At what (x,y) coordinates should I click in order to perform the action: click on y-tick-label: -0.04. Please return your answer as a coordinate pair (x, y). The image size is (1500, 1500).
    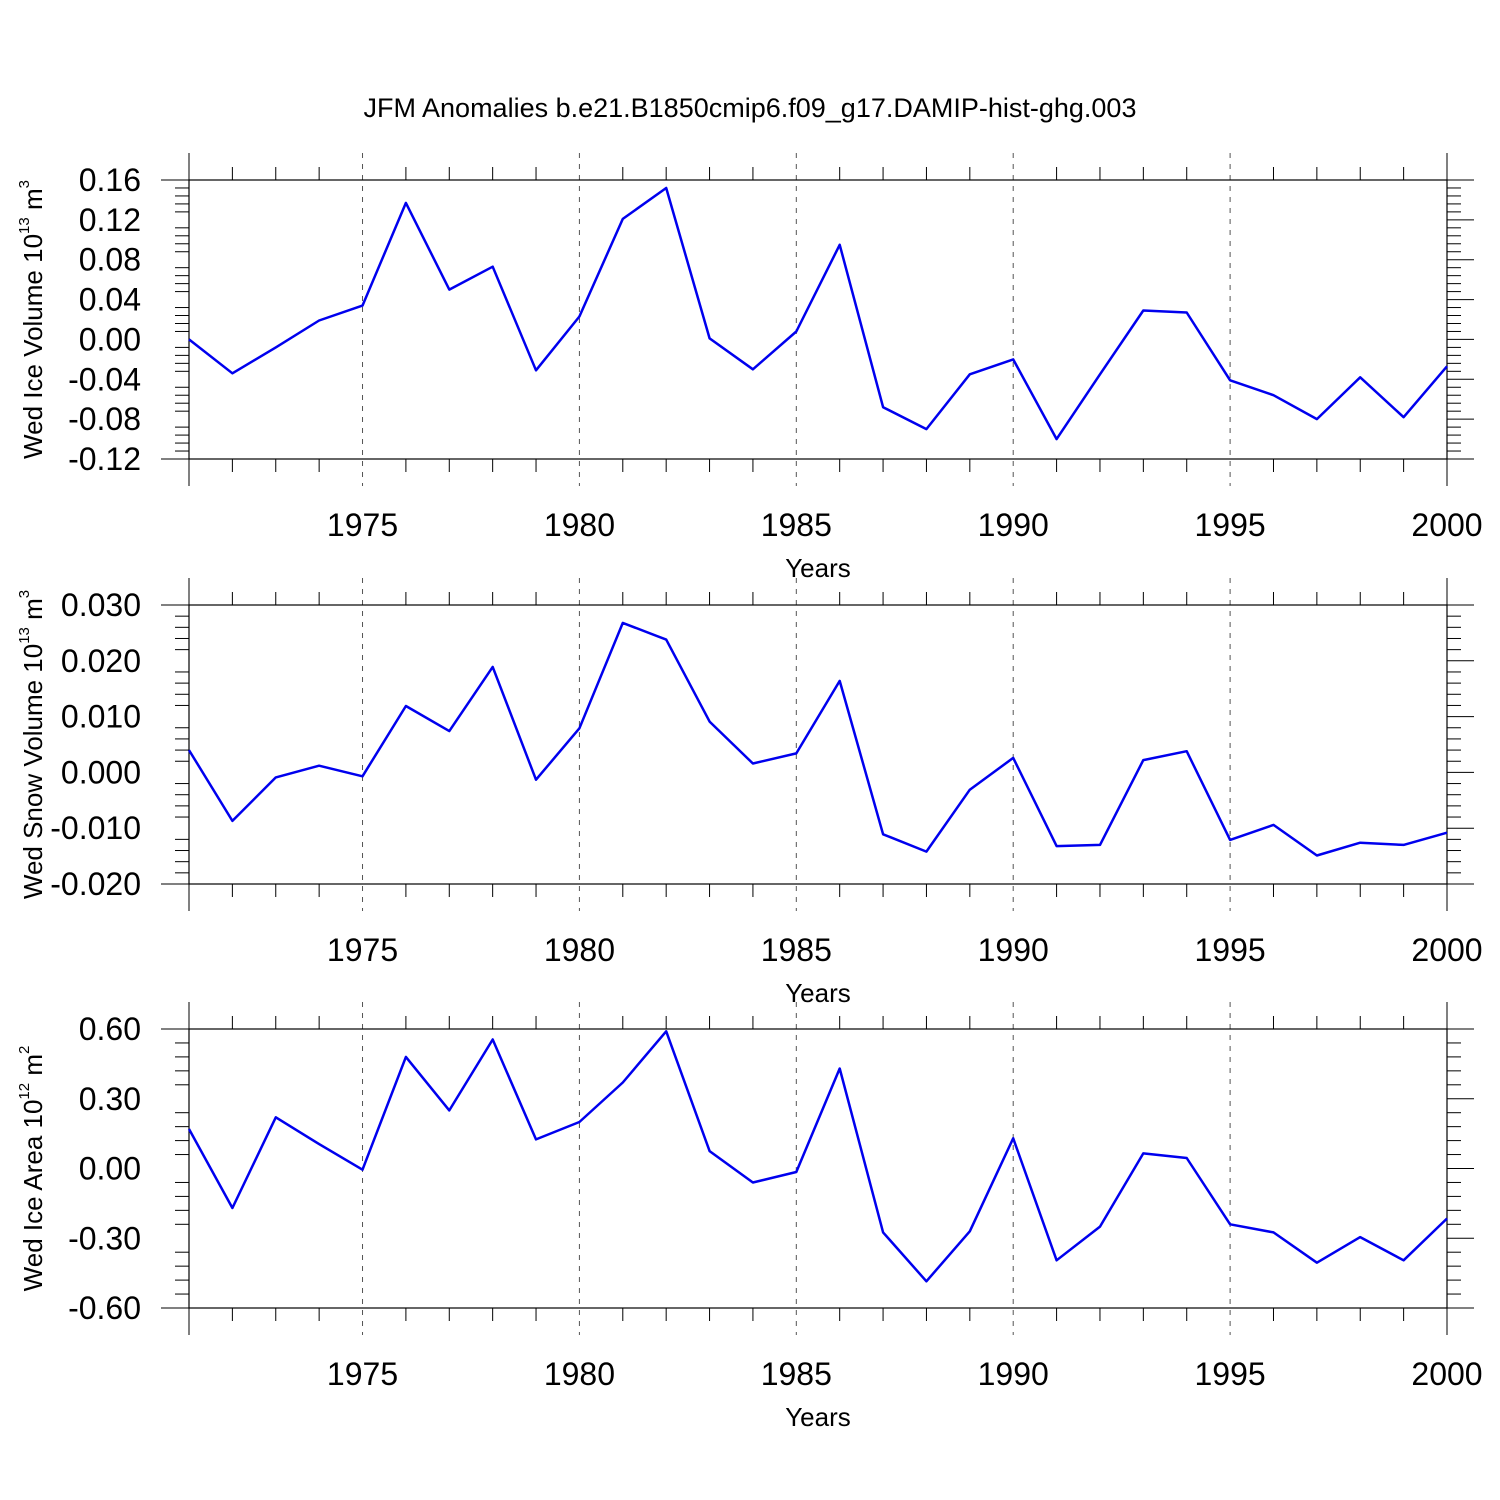
    Looking at the image, I should click on (104, 379).